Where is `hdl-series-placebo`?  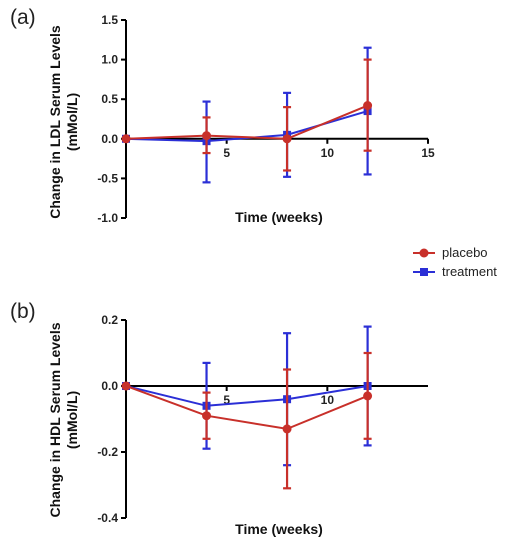 hdl-series-placebo is located at coordinates (247, 420).